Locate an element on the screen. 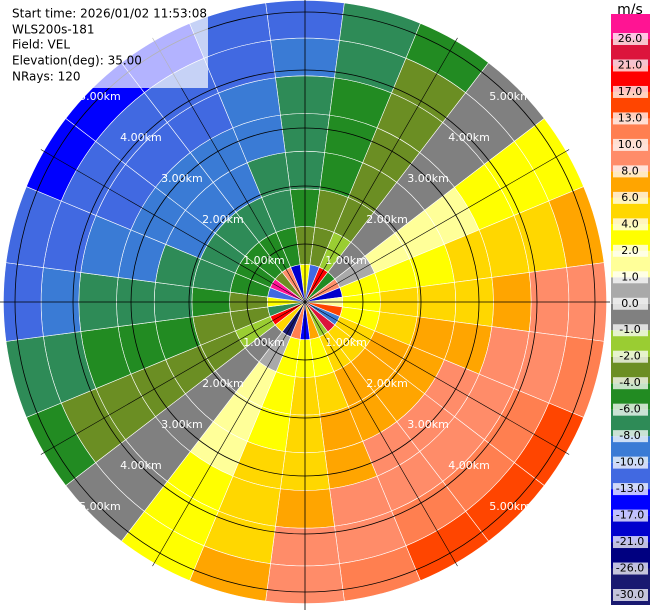 Image resolution: width=650 pixels, height=610 pixels. colorbar-label: -21.0 is located at coordinates (630, 541).